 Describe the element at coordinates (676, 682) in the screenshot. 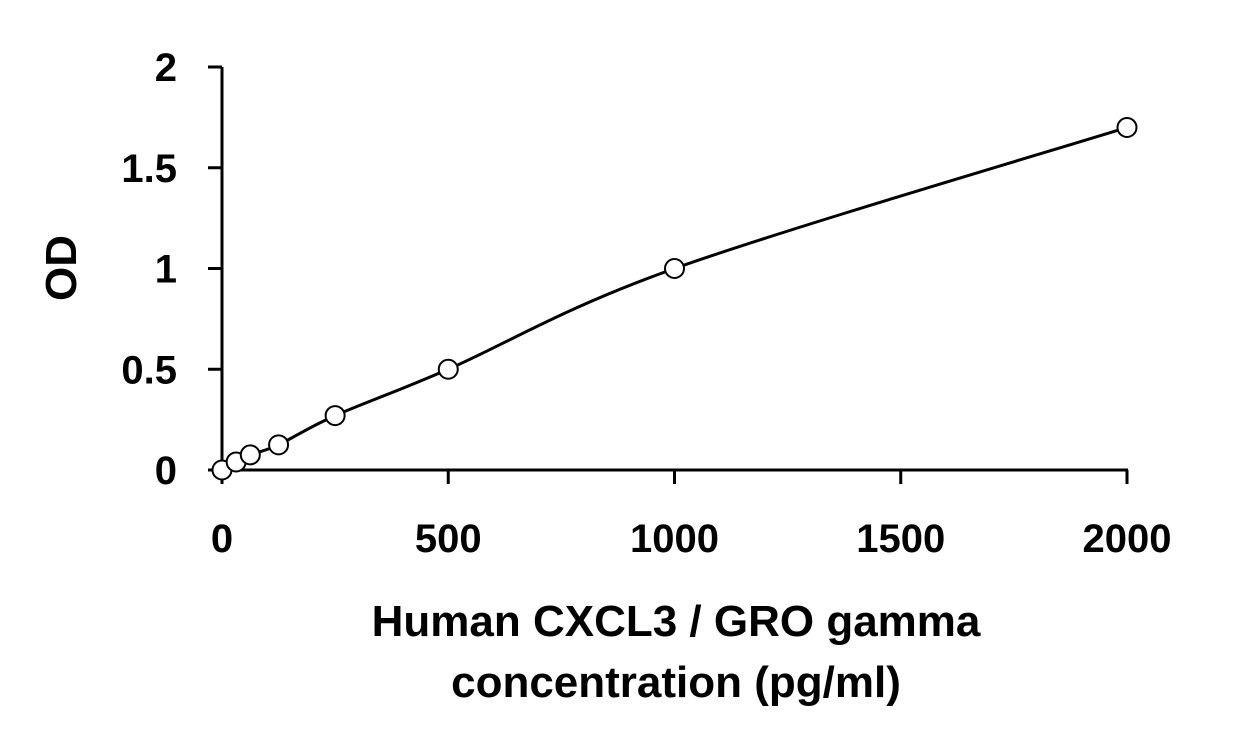

I see `x-axis-title-line-2: concentration (pg/ml)` at that location.